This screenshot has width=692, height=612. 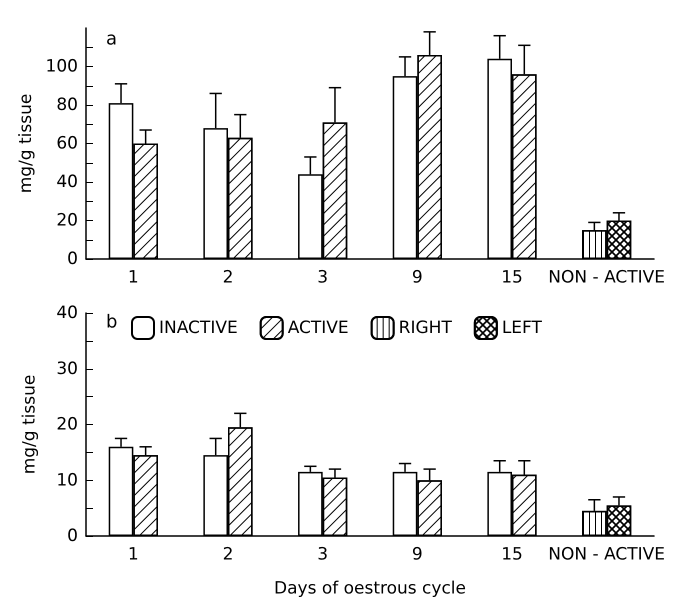 What do you see at coordinates (370, 588) in the screenshot?
I see `x-axis-title: Days of oestrous cycle` at bounding box center [370, 588].